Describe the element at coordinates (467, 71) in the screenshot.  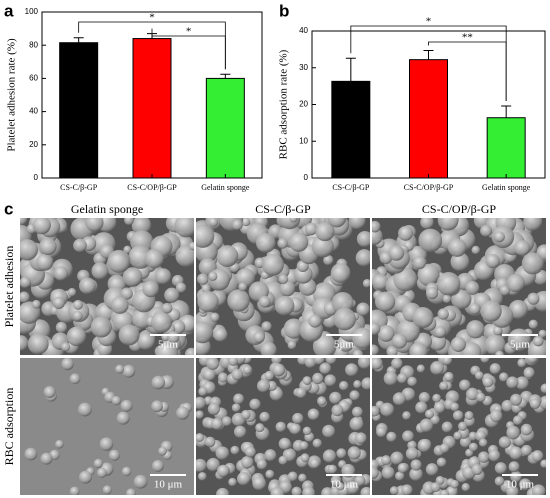
I see `significance-bracket` at that location.